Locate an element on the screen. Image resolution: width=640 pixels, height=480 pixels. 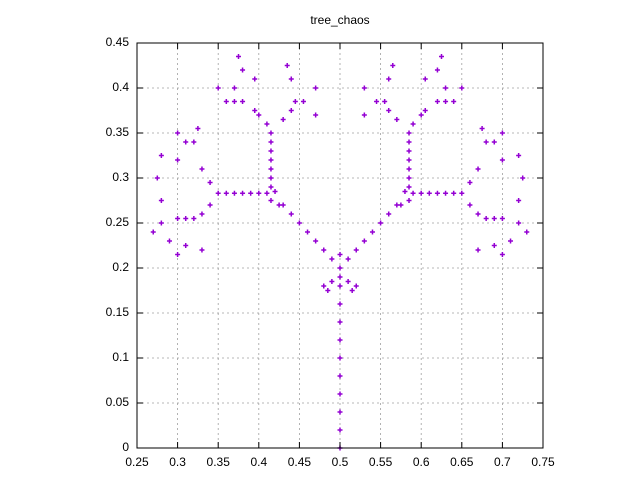
x-tick-label: 0.45 is located at coordinates (300, 462).